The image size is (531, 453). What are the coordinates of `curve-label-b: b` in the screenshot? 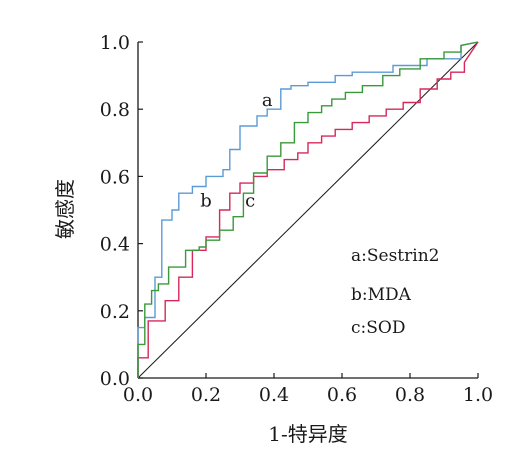 It's located at (206, 201).